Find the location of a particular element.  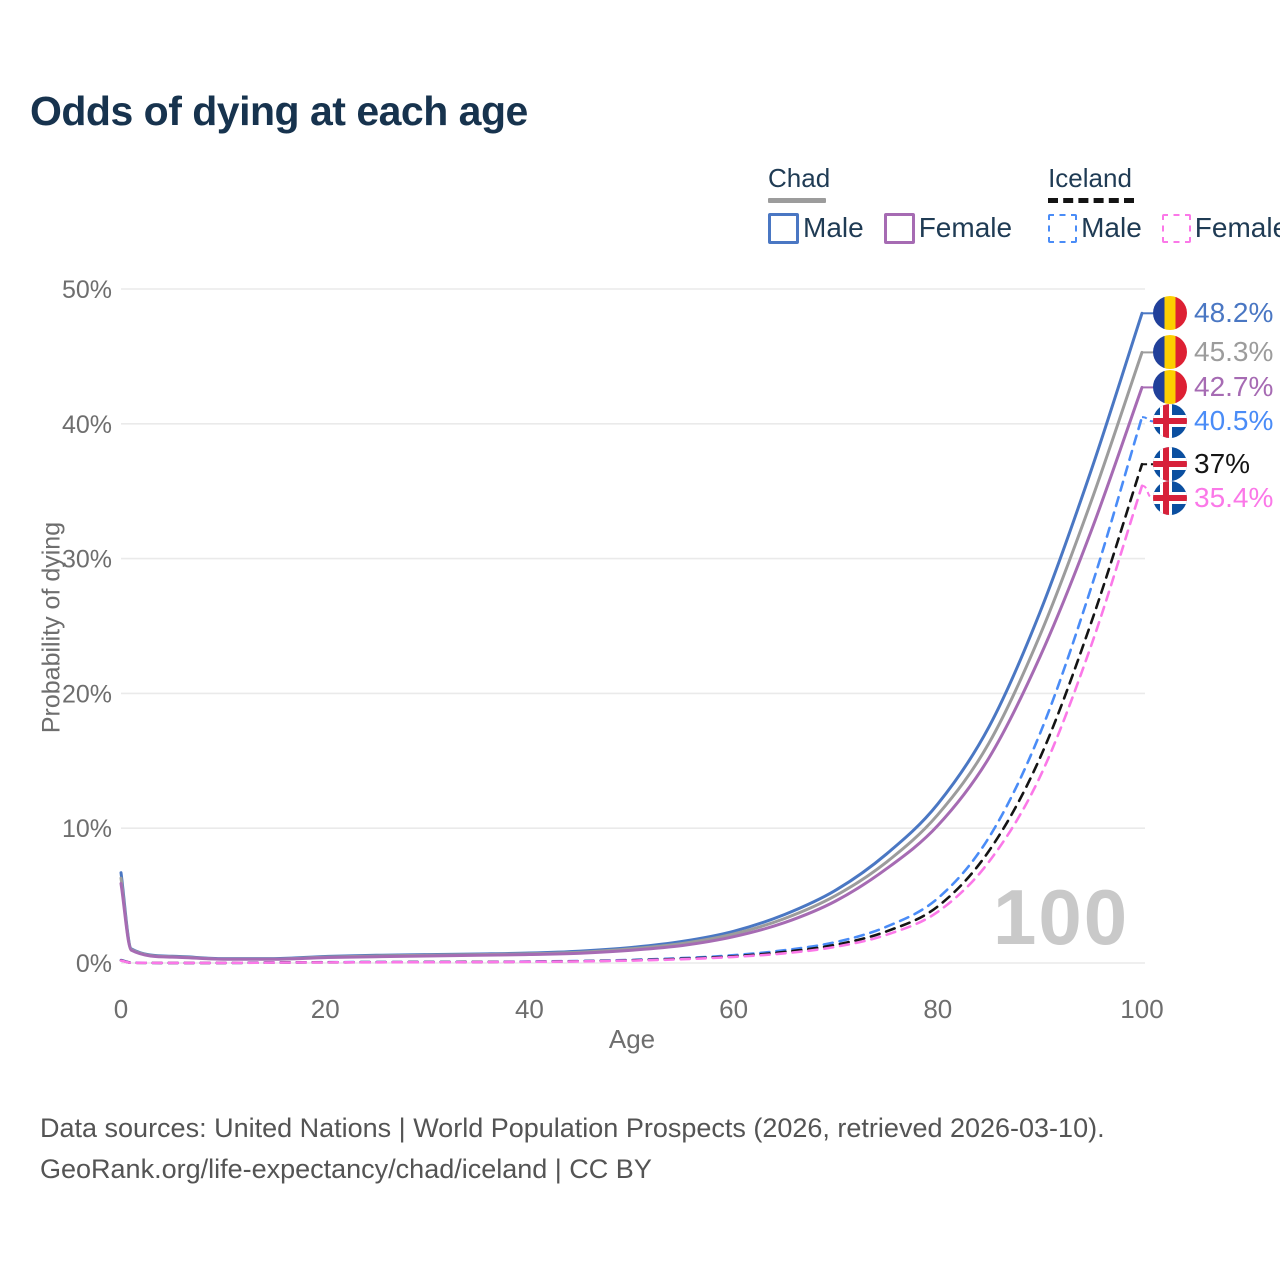

legend: Chad Male Female Iceland Male is located at coordinates (1024, 203).